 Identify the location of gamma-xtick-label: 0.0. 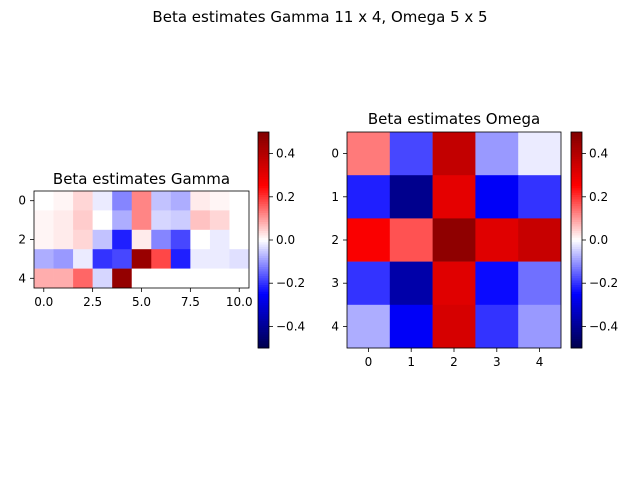
(43, 302).